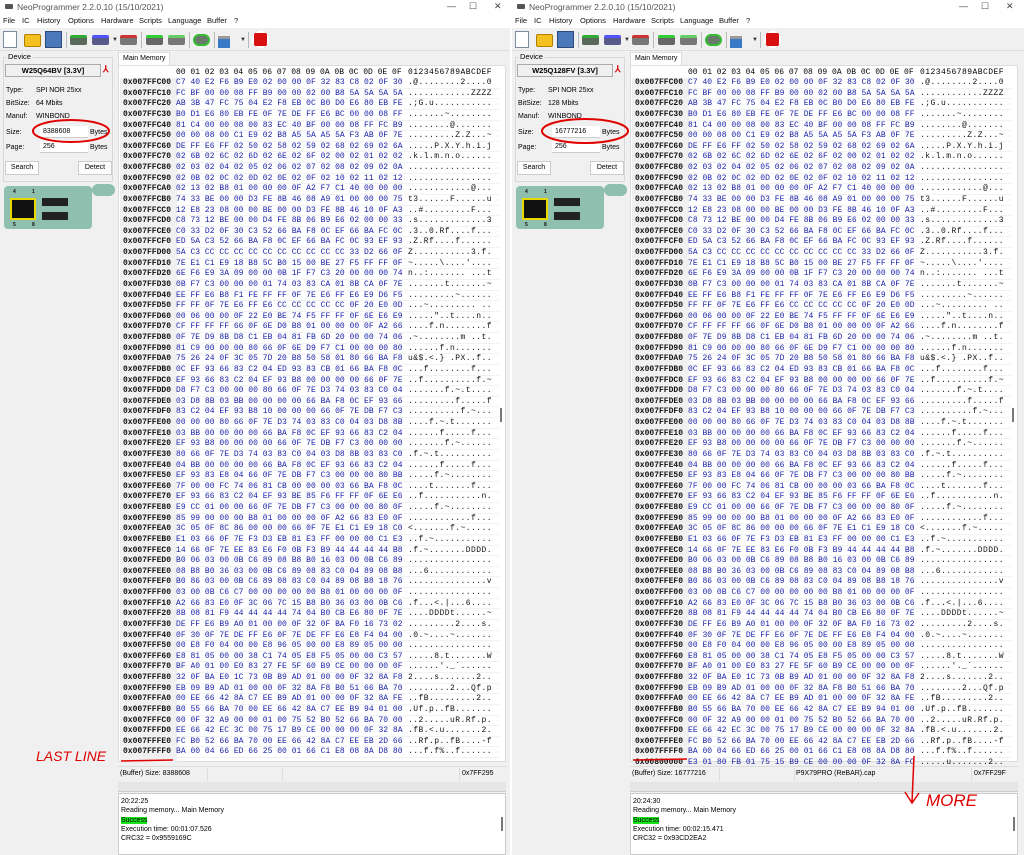 Image resolution: width=1024 pixels, height=855 pixels. What do you see at coordinates (185, 20) in the screenshot?
I see `menu-language: Language` at bounding box center [185, 20].